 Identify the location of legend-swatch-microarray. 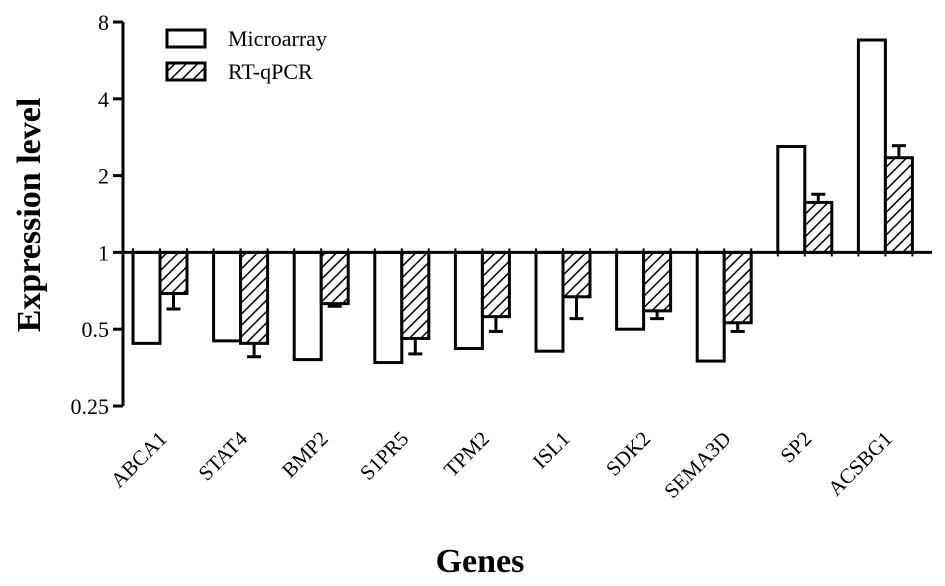
(186, 38).